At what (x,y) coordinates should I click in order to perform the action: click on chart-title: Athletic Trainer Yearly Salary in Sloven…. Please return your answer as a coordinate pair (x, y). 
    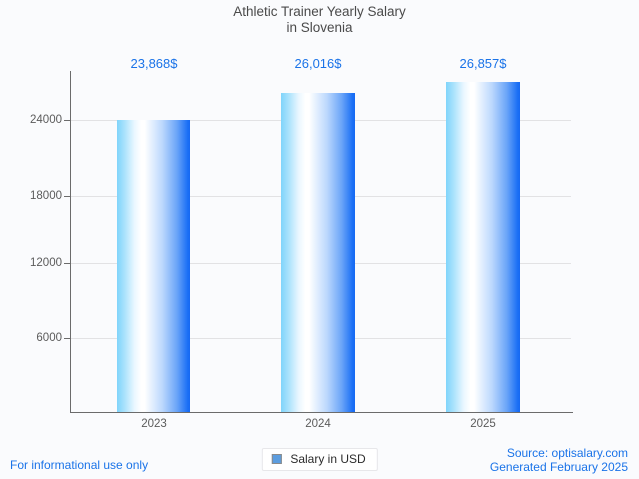
    Looking at the image, I should click on (319, 19).